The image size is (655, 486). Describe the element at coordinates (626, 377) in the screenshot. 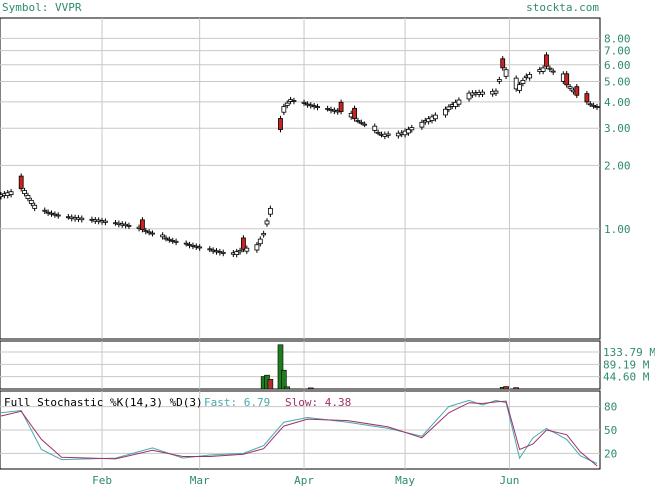

I see `volume-tick-label: 44.60 M` at that location.